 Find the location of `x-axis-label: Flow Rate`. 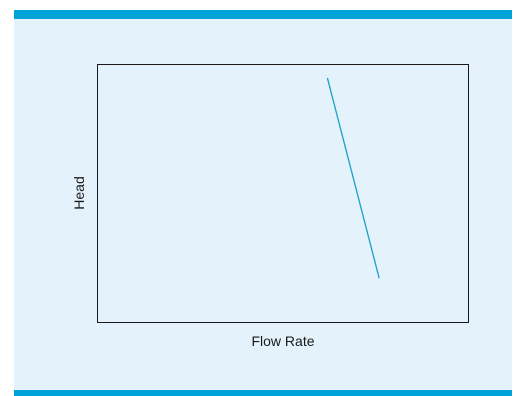

x-axis-label: Flow Rate is located at coordinates (282, 341).